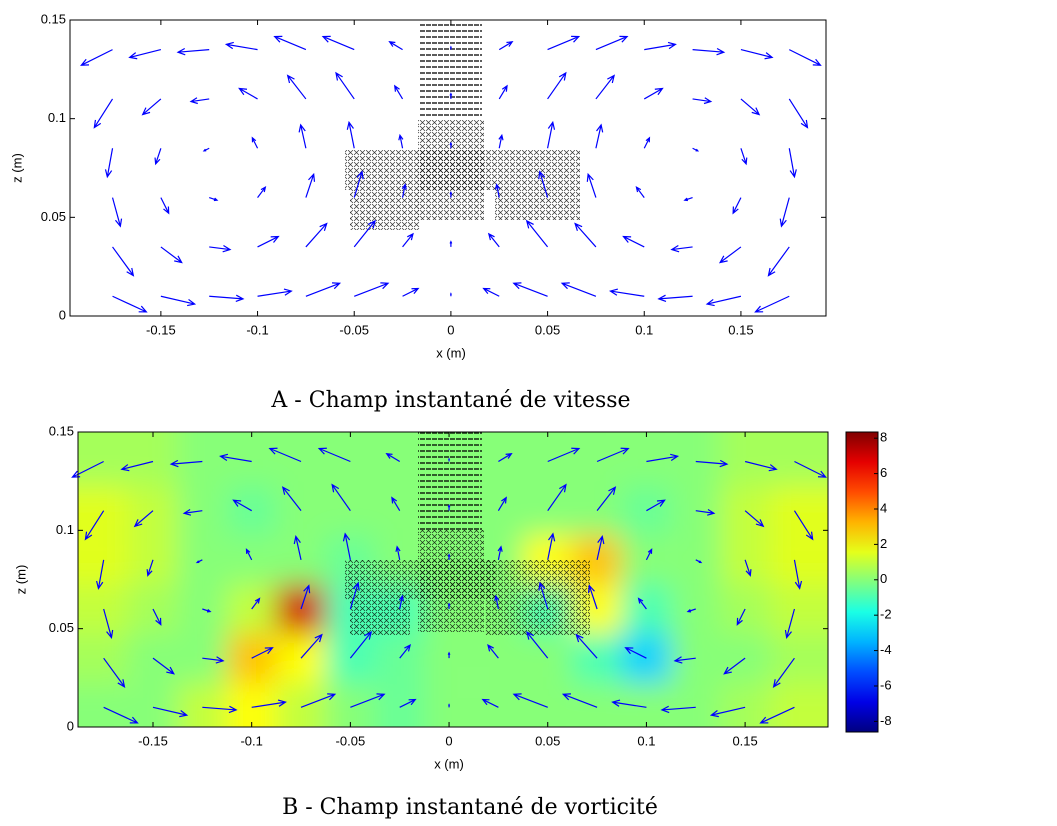 Image resolution: width=1057 pixels, height=826 pixels. I want to click on x-axis-label: x (m), so click(451, 352).